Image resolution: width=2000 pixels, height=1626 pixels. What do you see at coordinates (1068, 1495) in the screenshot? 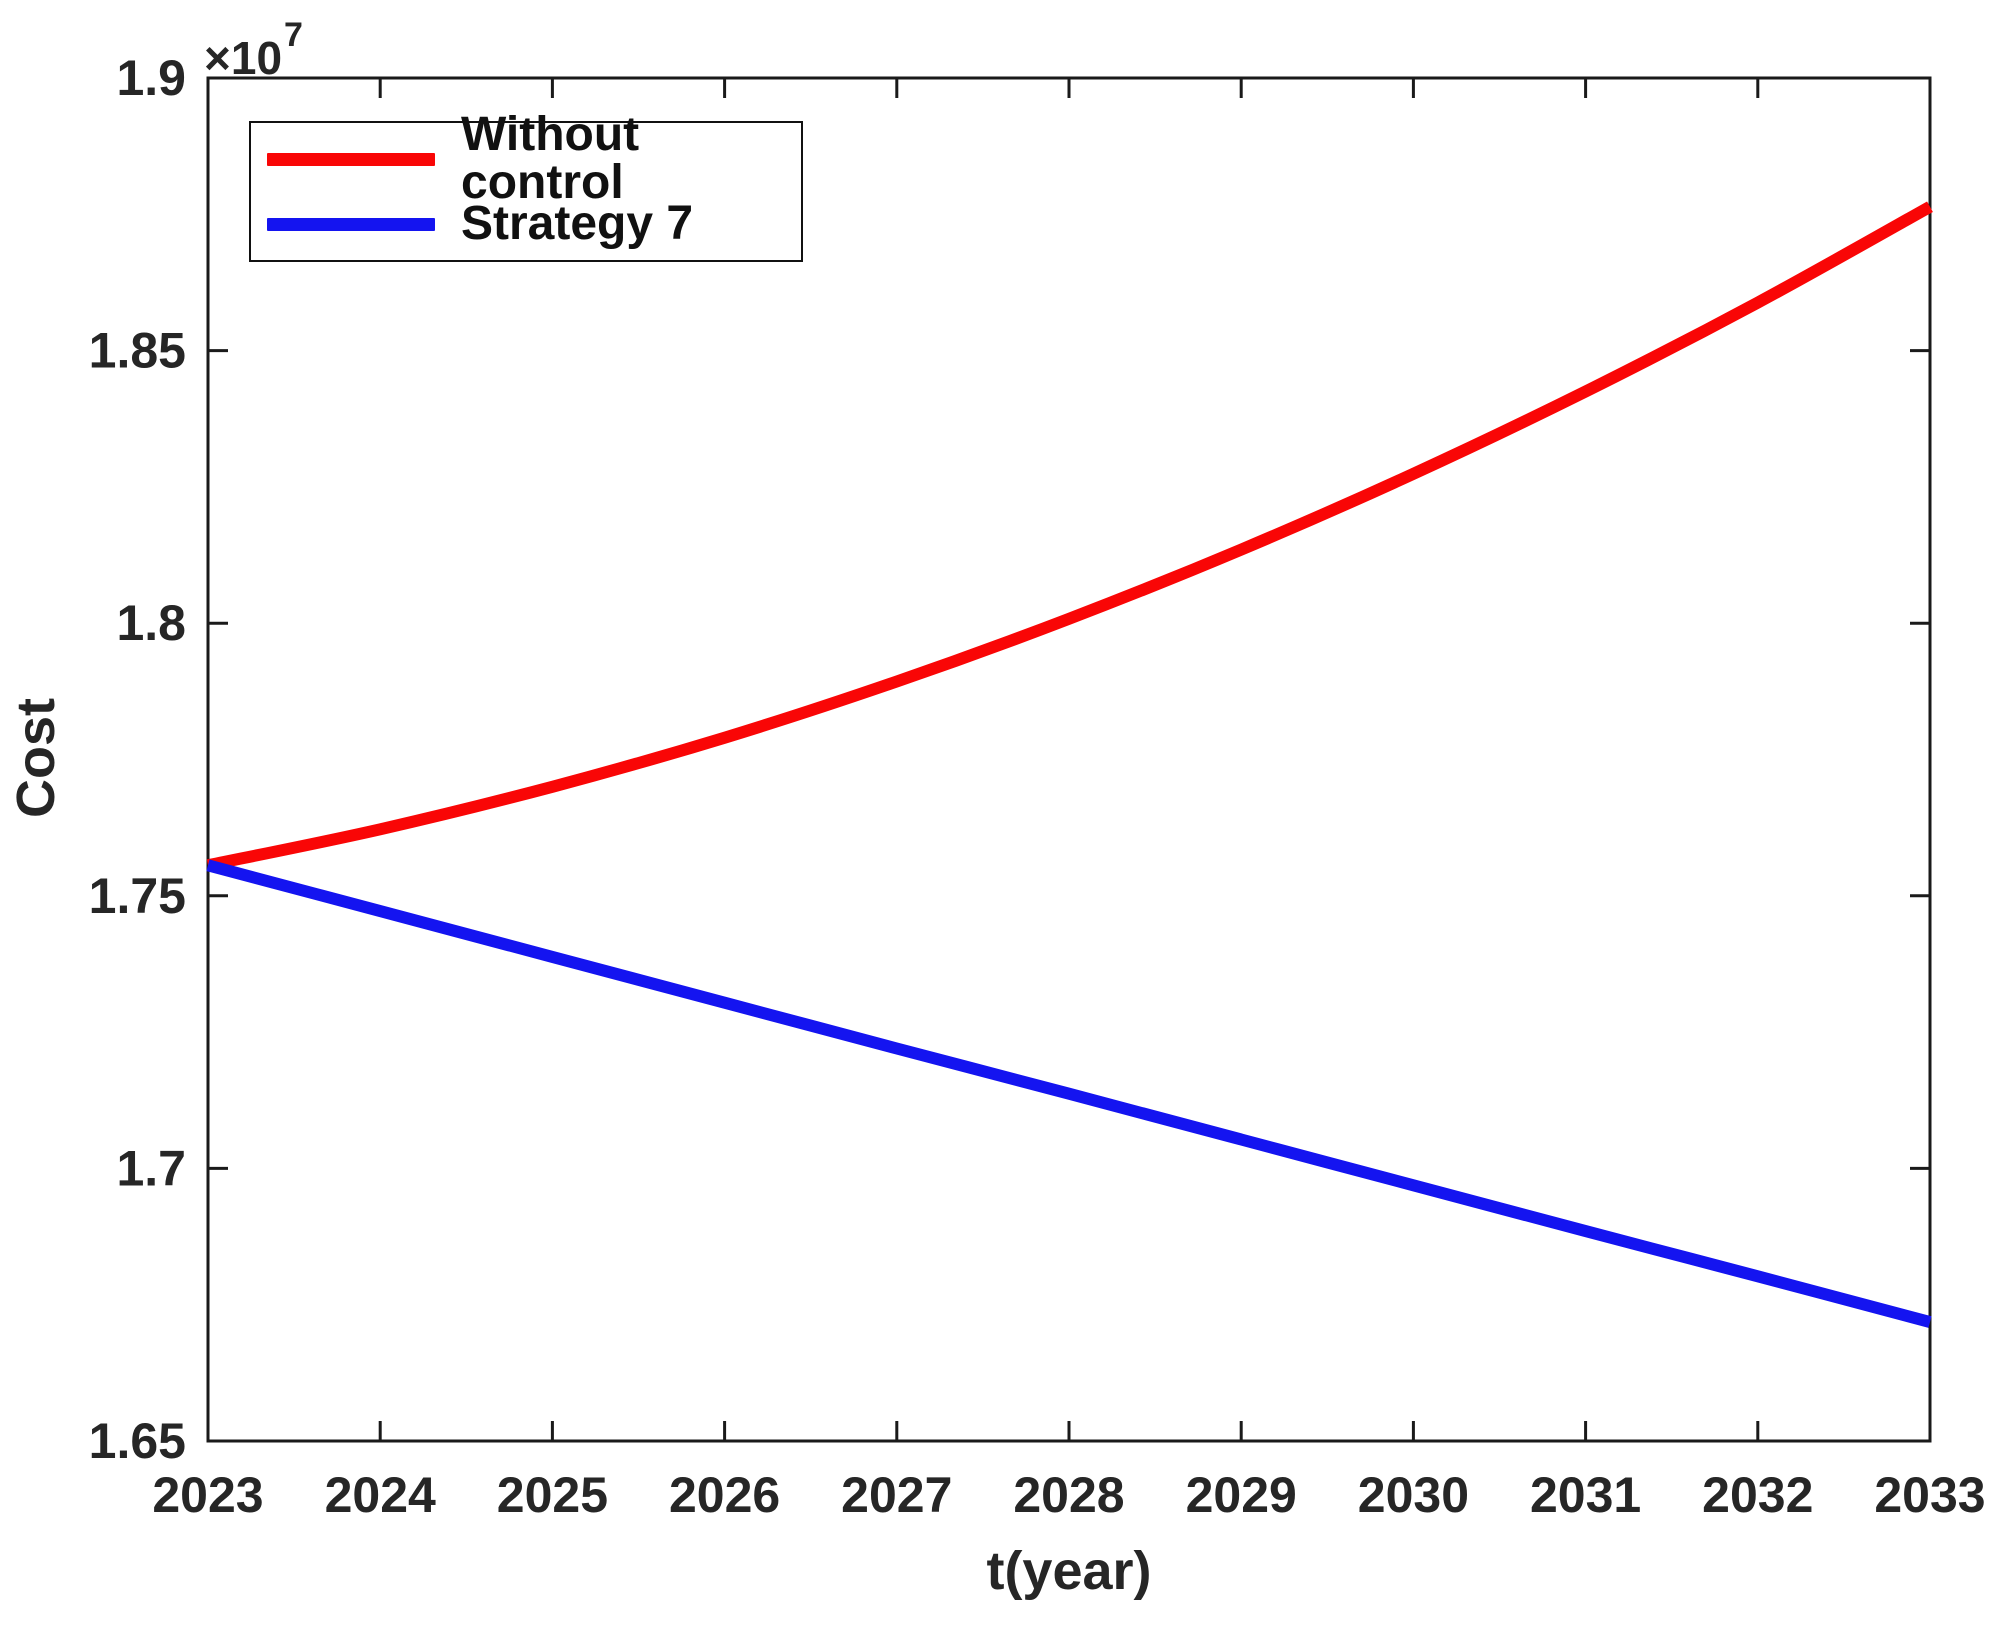
I see `x-tick-label: 2028` at bounding box center [1068, 1495].